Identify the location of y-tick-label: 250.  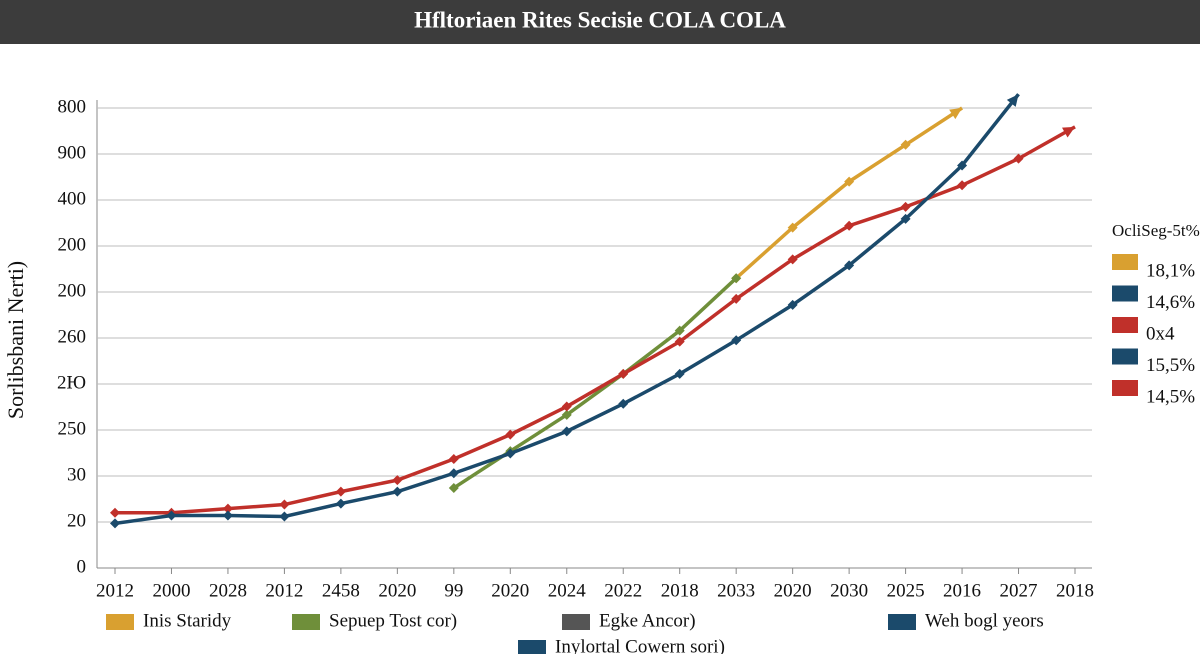
(72, 428).